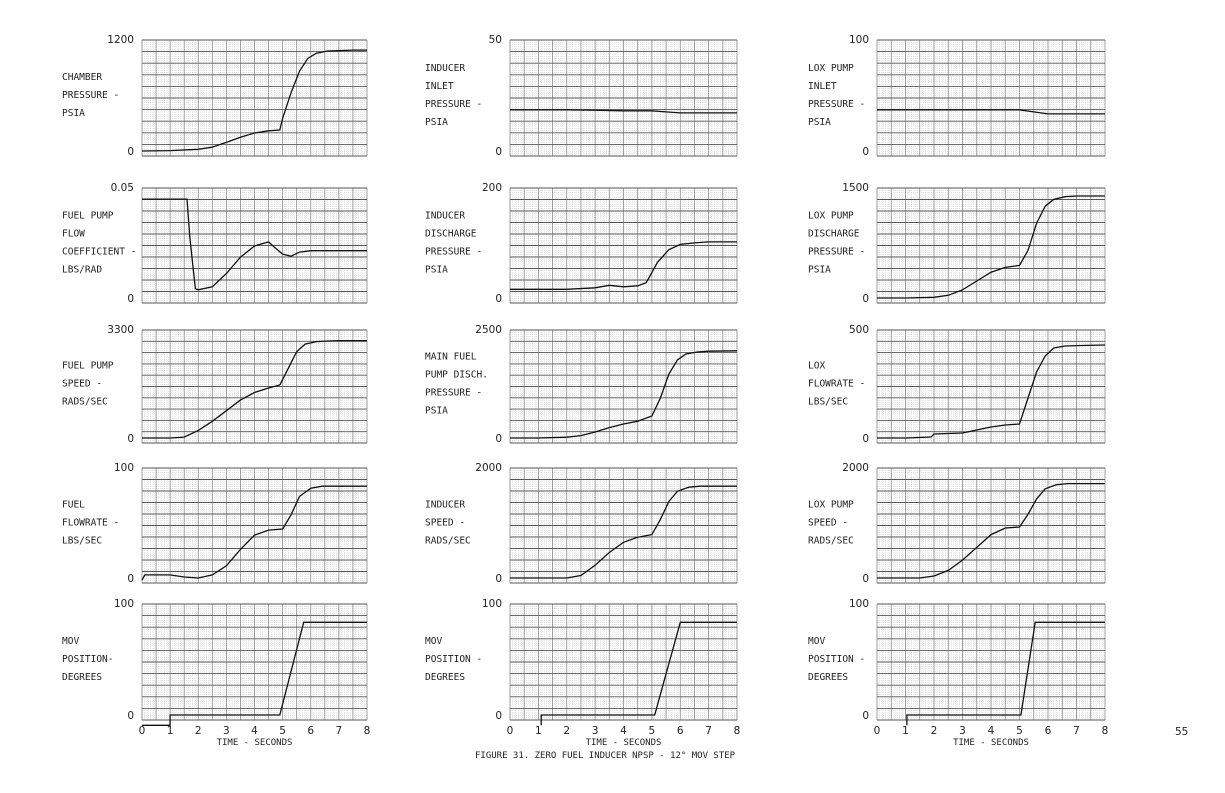 The width and height of the screenshot is (1225, 793). Describe the element at coordinates (859, 330) in the screenshot. I see `y-tick-label: 500` at that location.